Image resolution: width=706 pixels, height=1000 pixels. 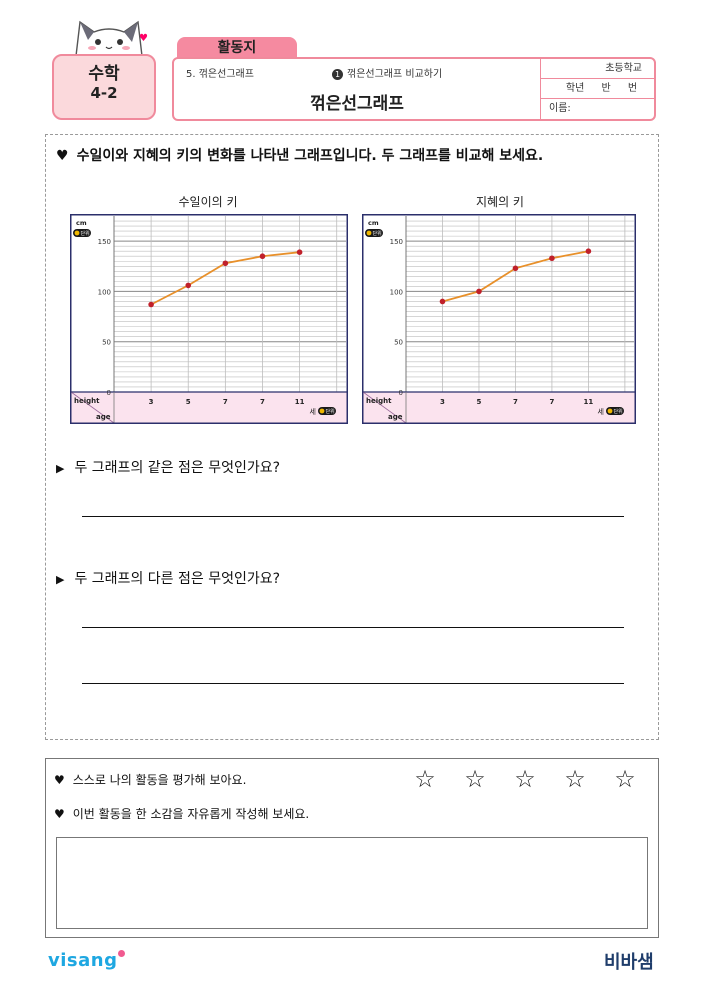 I want to click on lesson-label: 1 꺾은선그래프 비교하기, so click(x=387, y=72).